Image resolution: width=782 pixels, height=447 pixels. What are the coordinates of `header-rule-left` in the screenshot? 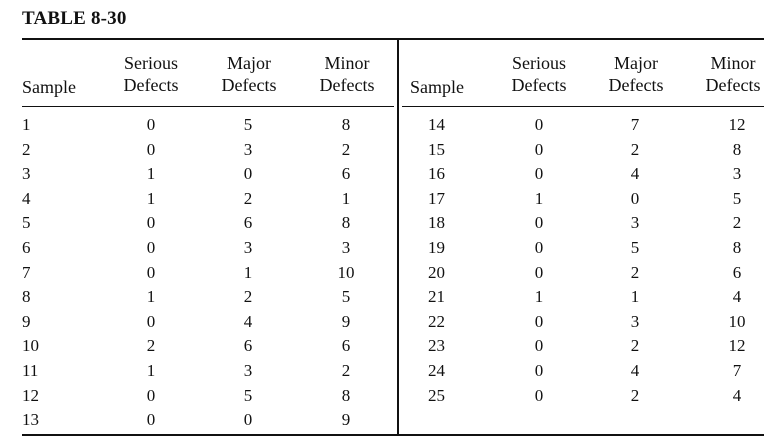 It's located at (208, 106).